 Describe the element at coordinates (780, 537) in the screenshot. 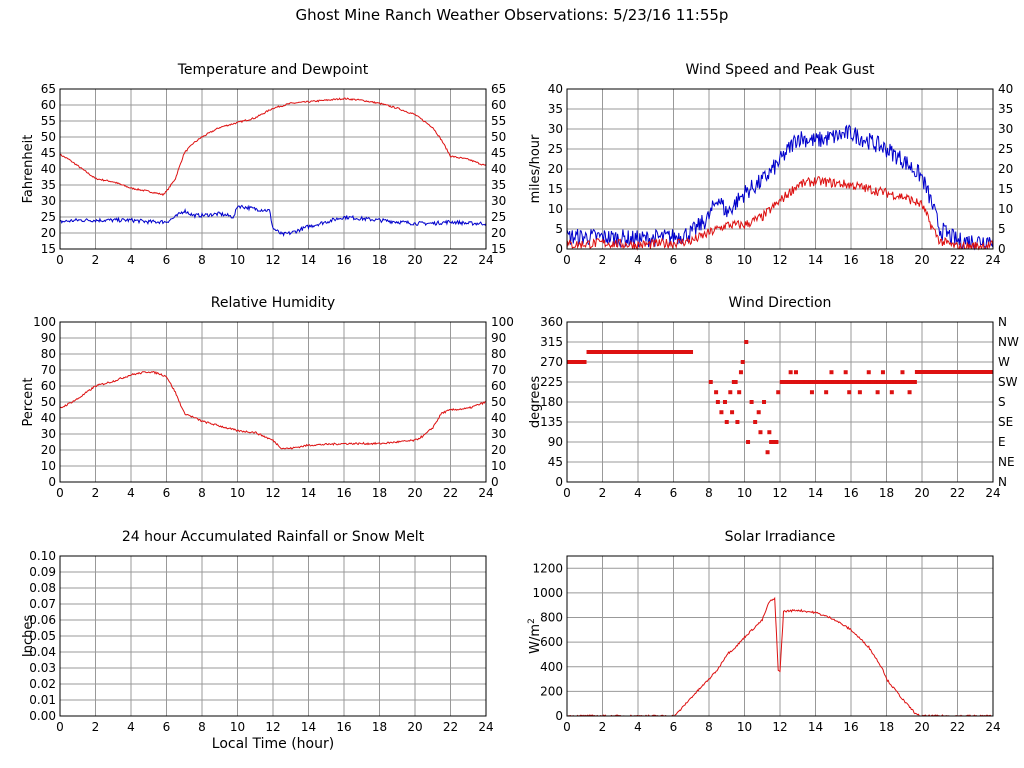

I see `chart-title: Solar Irradiance` at that location.